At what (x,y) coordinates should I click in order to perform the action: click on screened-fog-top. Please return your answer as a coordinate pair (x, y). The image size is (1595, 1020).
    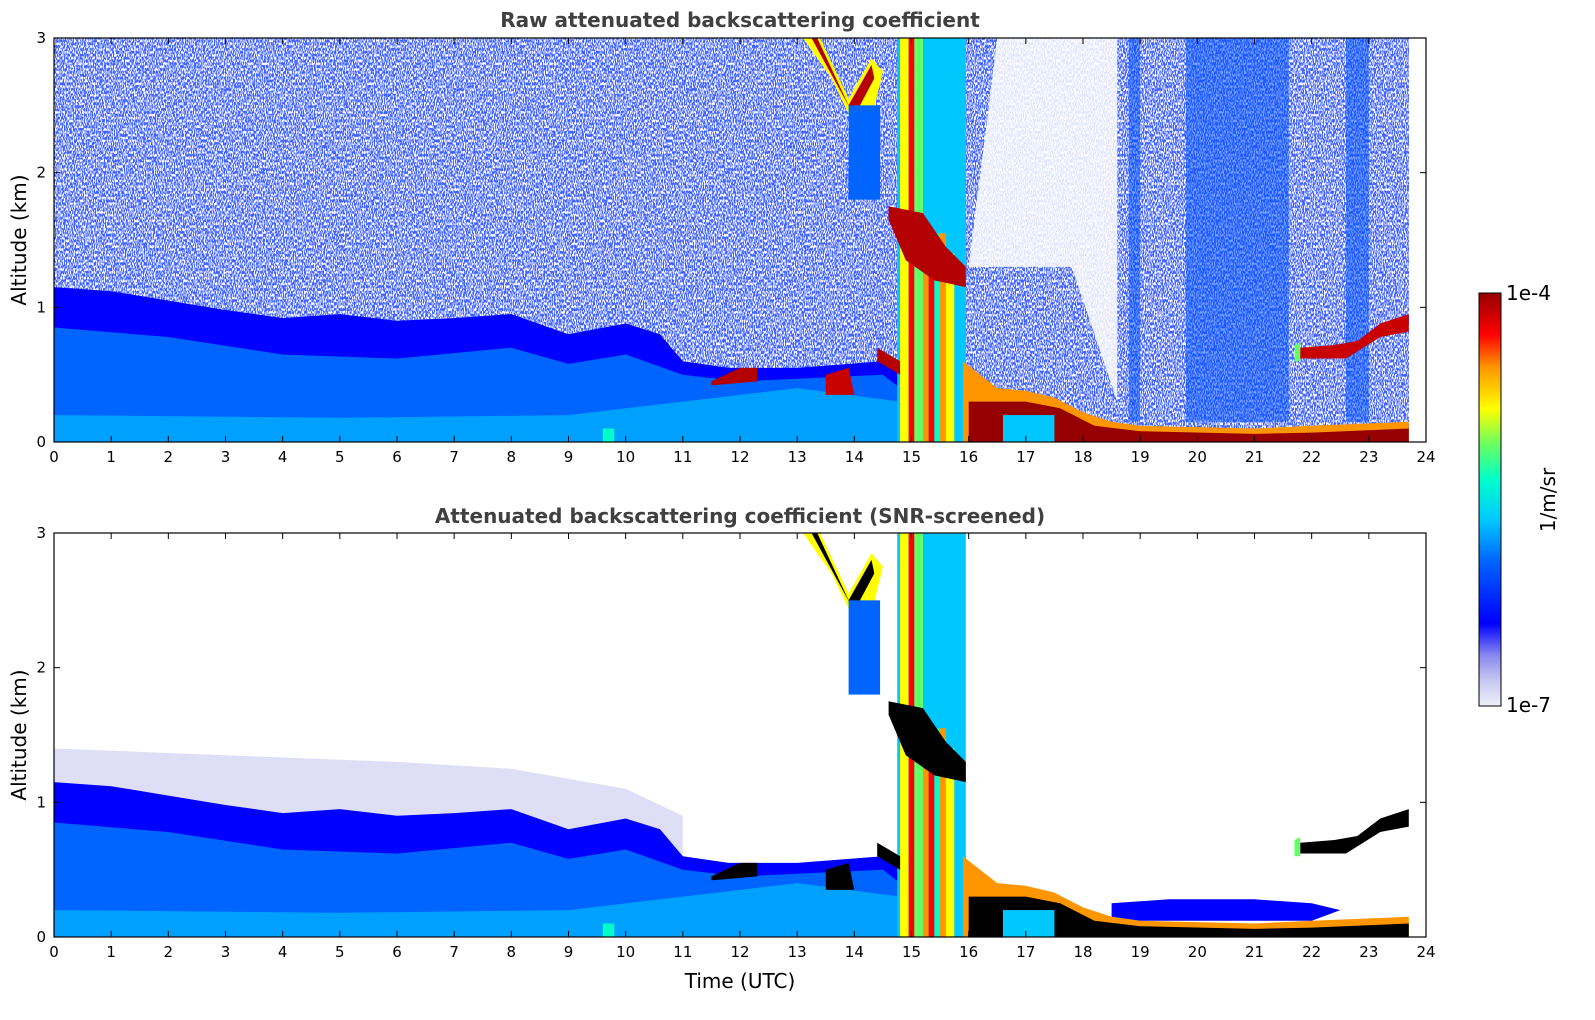
    Looking at the image, I should click on (1226, 910).